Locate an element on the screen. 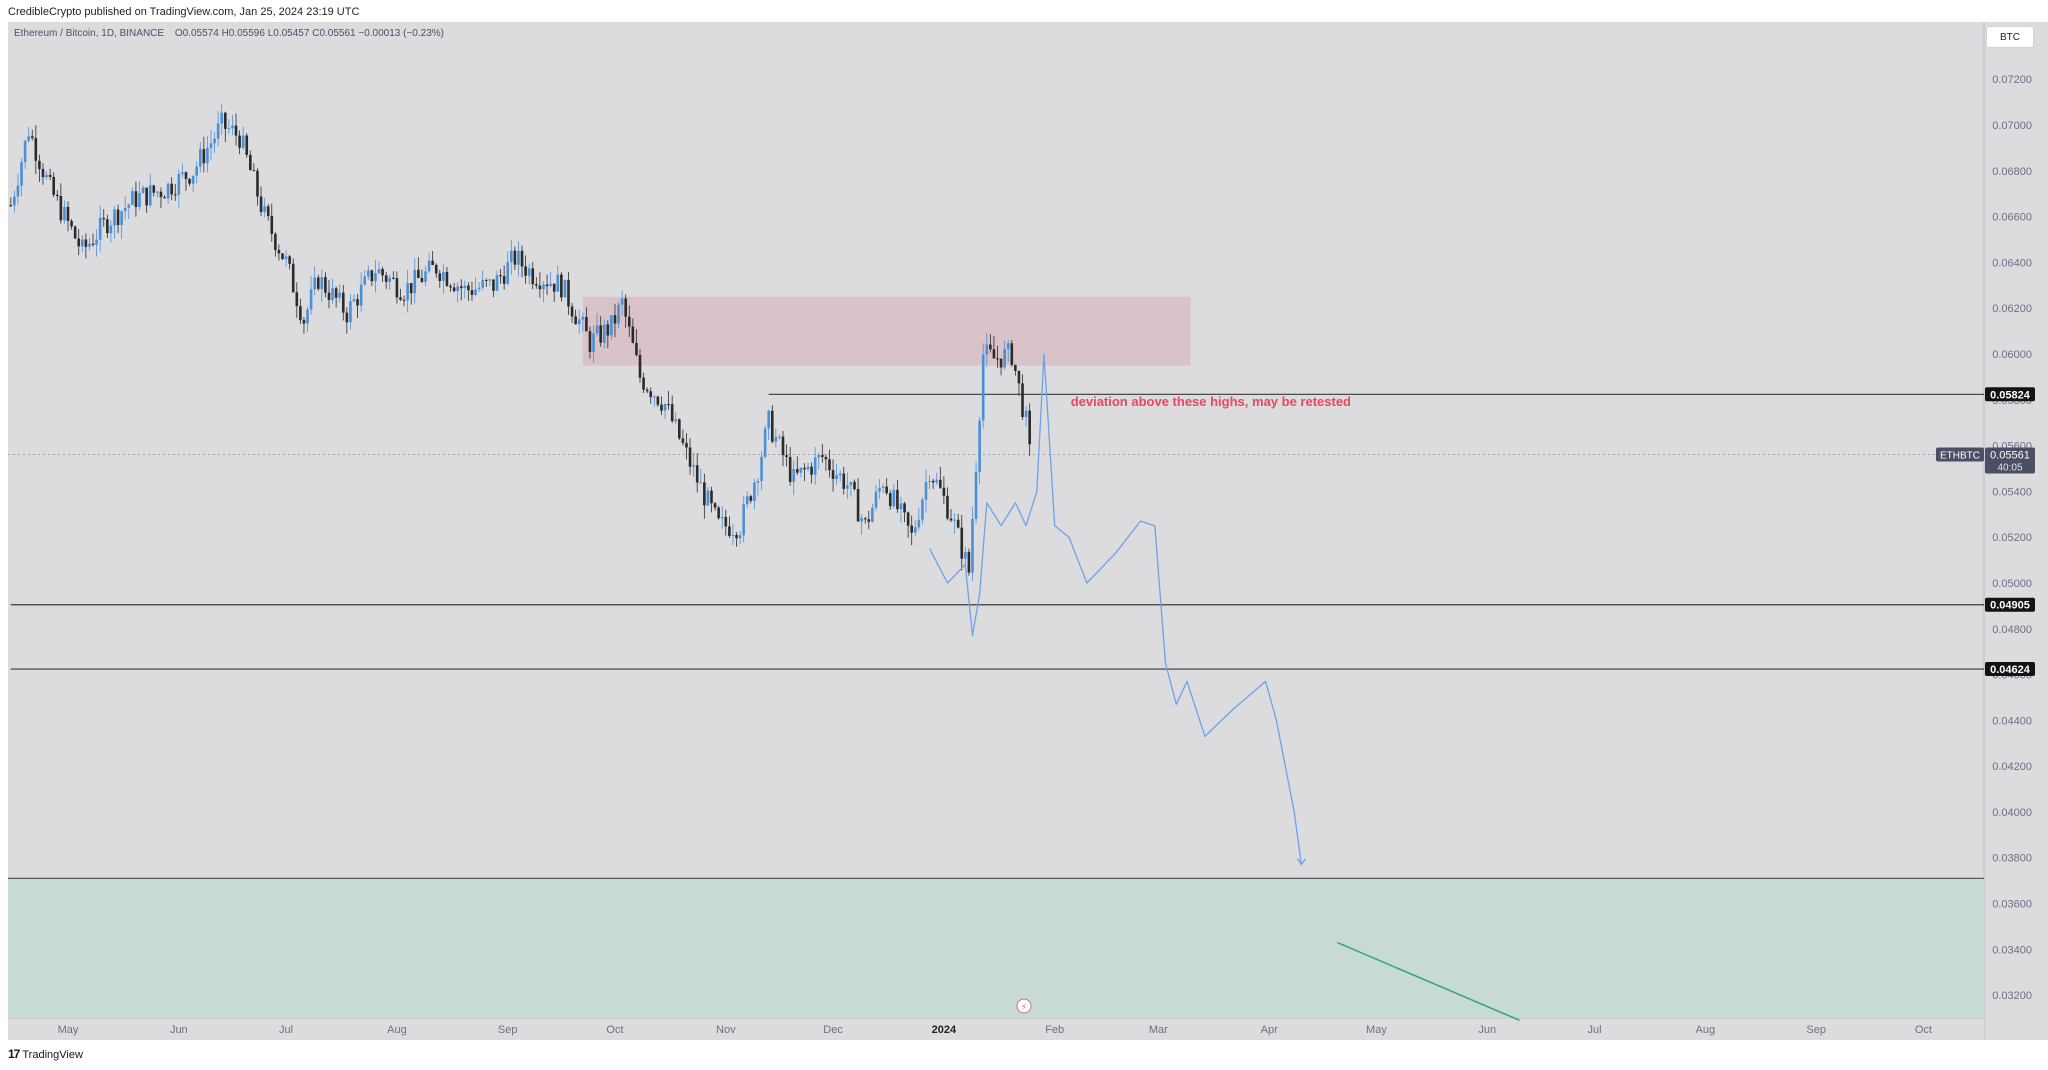 This screenshot has height=1070, width=2048. currency-button: BTC is located at coordinates (2010, 37).